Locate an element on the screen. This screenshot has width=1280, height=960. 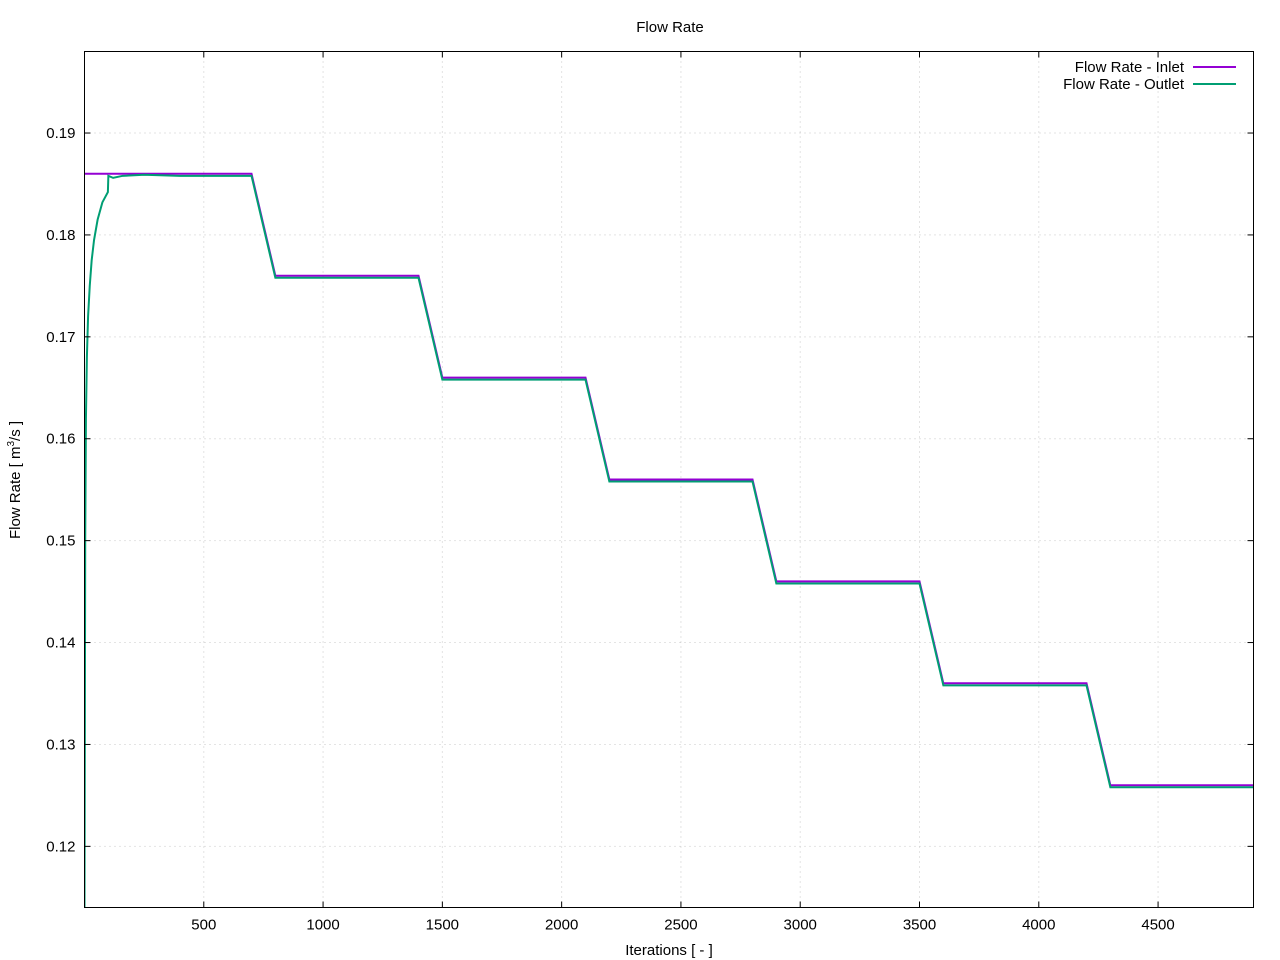
y-tick-label: 0.19 is located at coordinates (60, 133).